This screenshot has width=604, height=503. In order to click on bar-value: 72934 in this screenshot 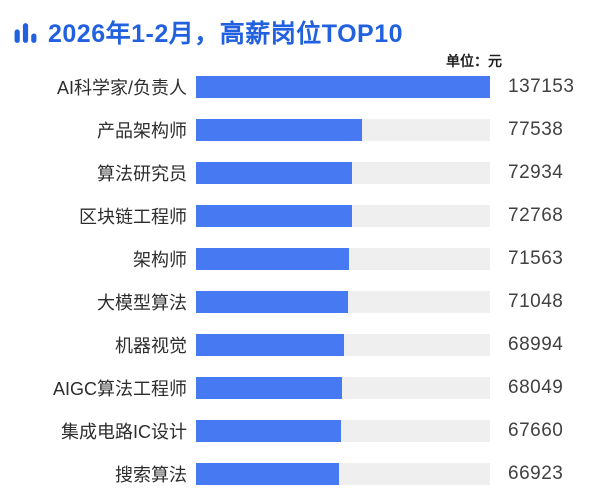, I will do `click(536, 172)`.